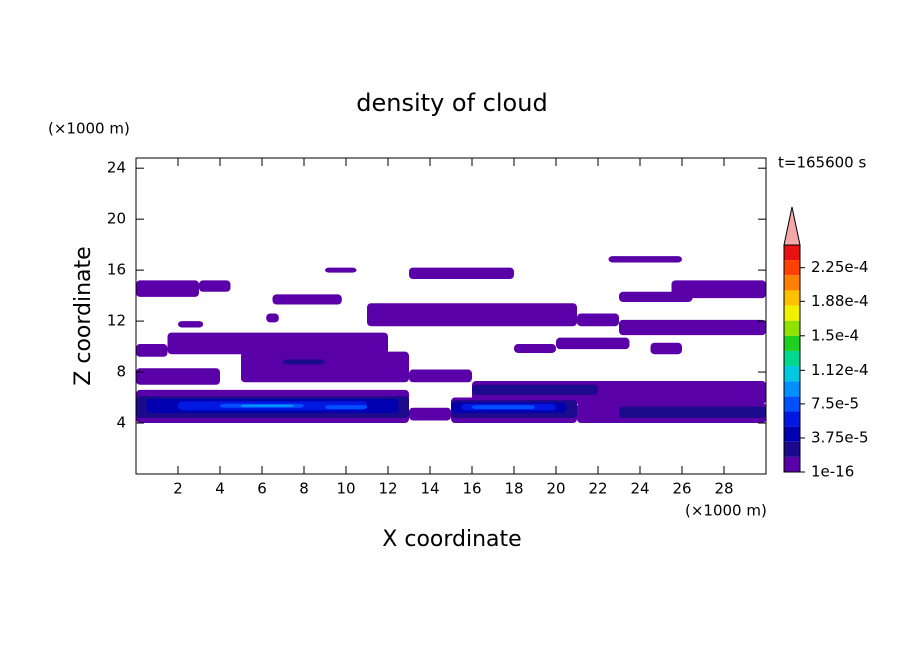 The height and width of the screenshot is (654, 904). What do you see at coordinates (89, 129) in the screenshot?
I see `y-unit: (×1000 m)` at bounding box center [89, 129].